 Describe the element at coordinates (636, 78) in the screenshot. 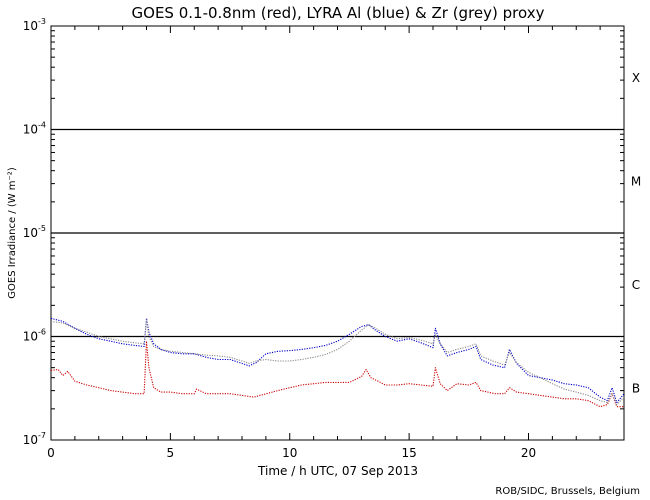

I see `flare-class-label: X` at that location.